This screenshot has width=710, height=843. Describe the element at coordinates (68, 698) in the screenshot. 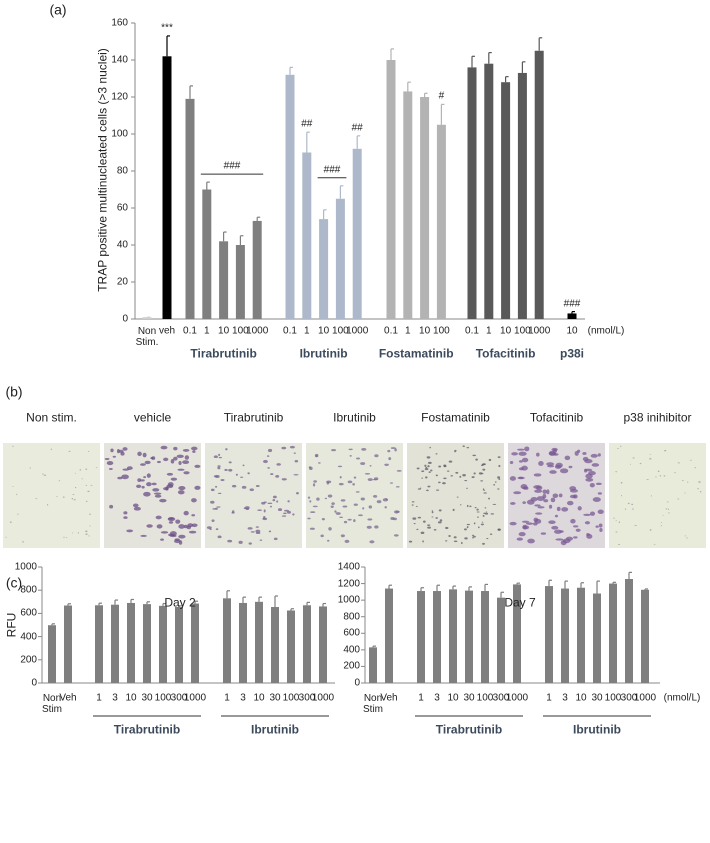

I see `x-tick-label: Veh` at that location.